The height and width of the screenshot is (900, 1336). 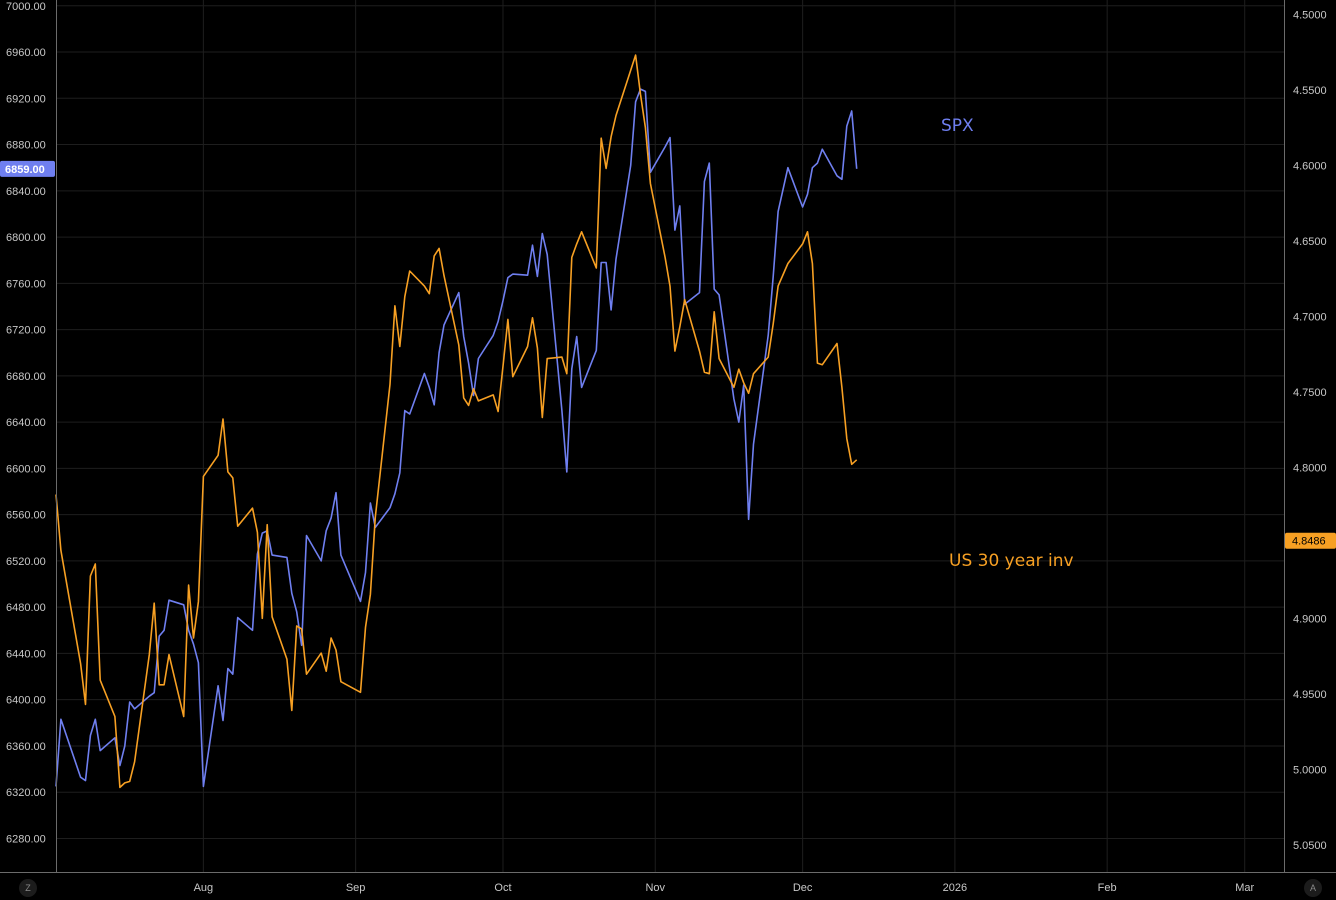 I want to click on right-axis-tick-label: 5.0000, so click(x=1310, y=770).